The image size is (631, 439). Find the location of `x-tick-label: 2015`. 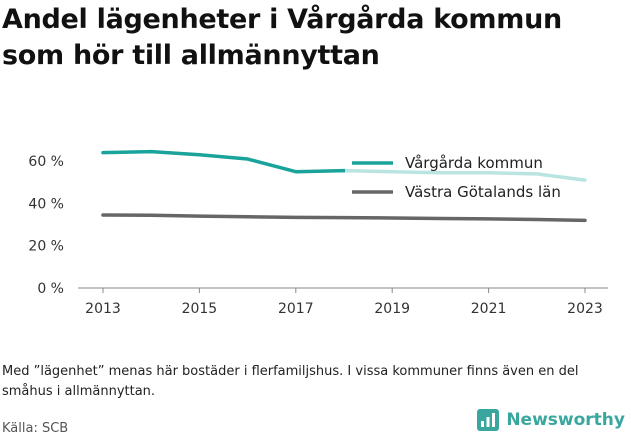

x-tick-label: 2015 is located at coordinates (200, 309).